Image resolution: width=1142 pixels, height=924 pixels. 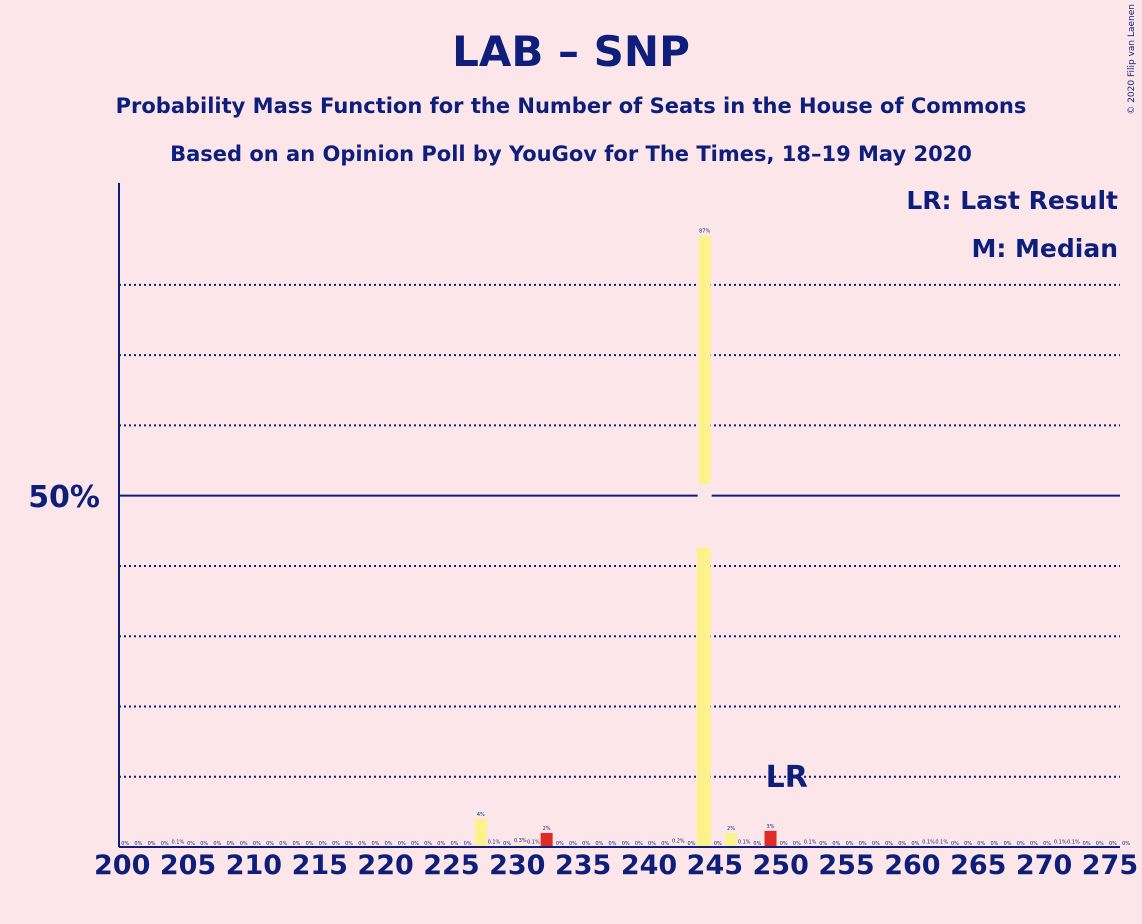 What do you see at coordinates (771, 827) in the screenshot?
I see `data-label: 3%` at bounding box center [771, 827].